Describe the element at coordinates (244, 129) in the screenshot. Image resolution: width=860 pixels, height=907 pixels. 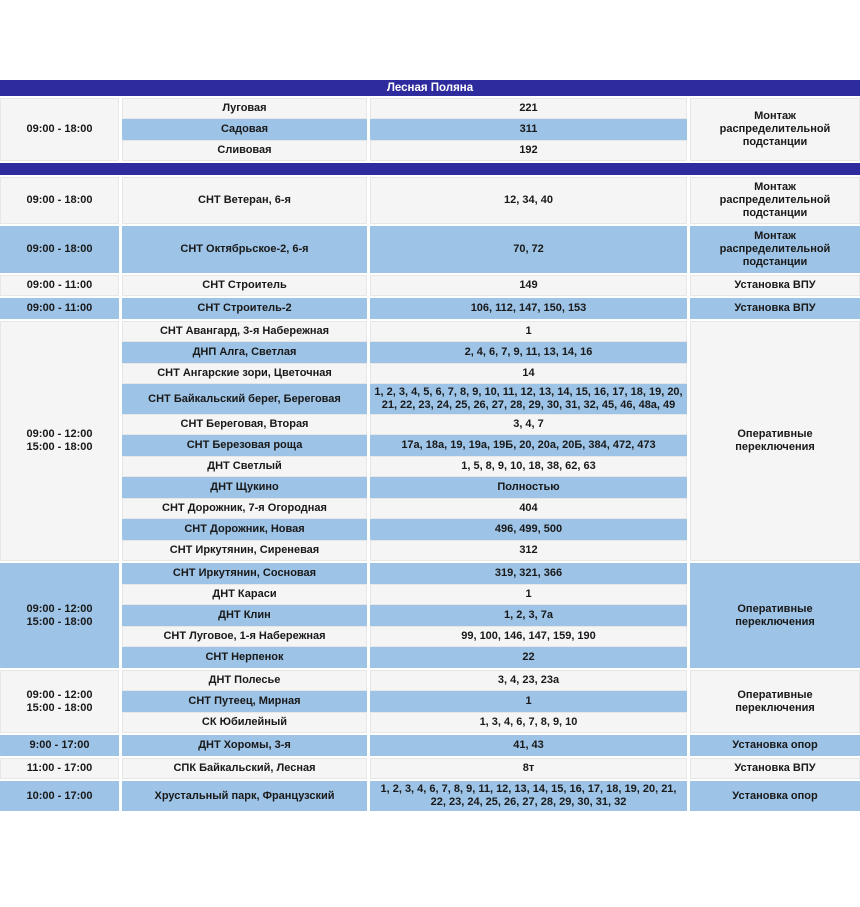
I see `street-cell: Садовая` at that location.